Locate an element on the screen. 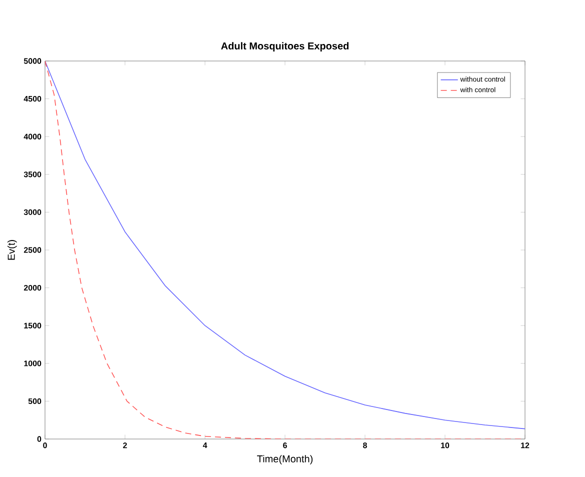  y-tick-label: 4000 is located at coordinates (33, 137).